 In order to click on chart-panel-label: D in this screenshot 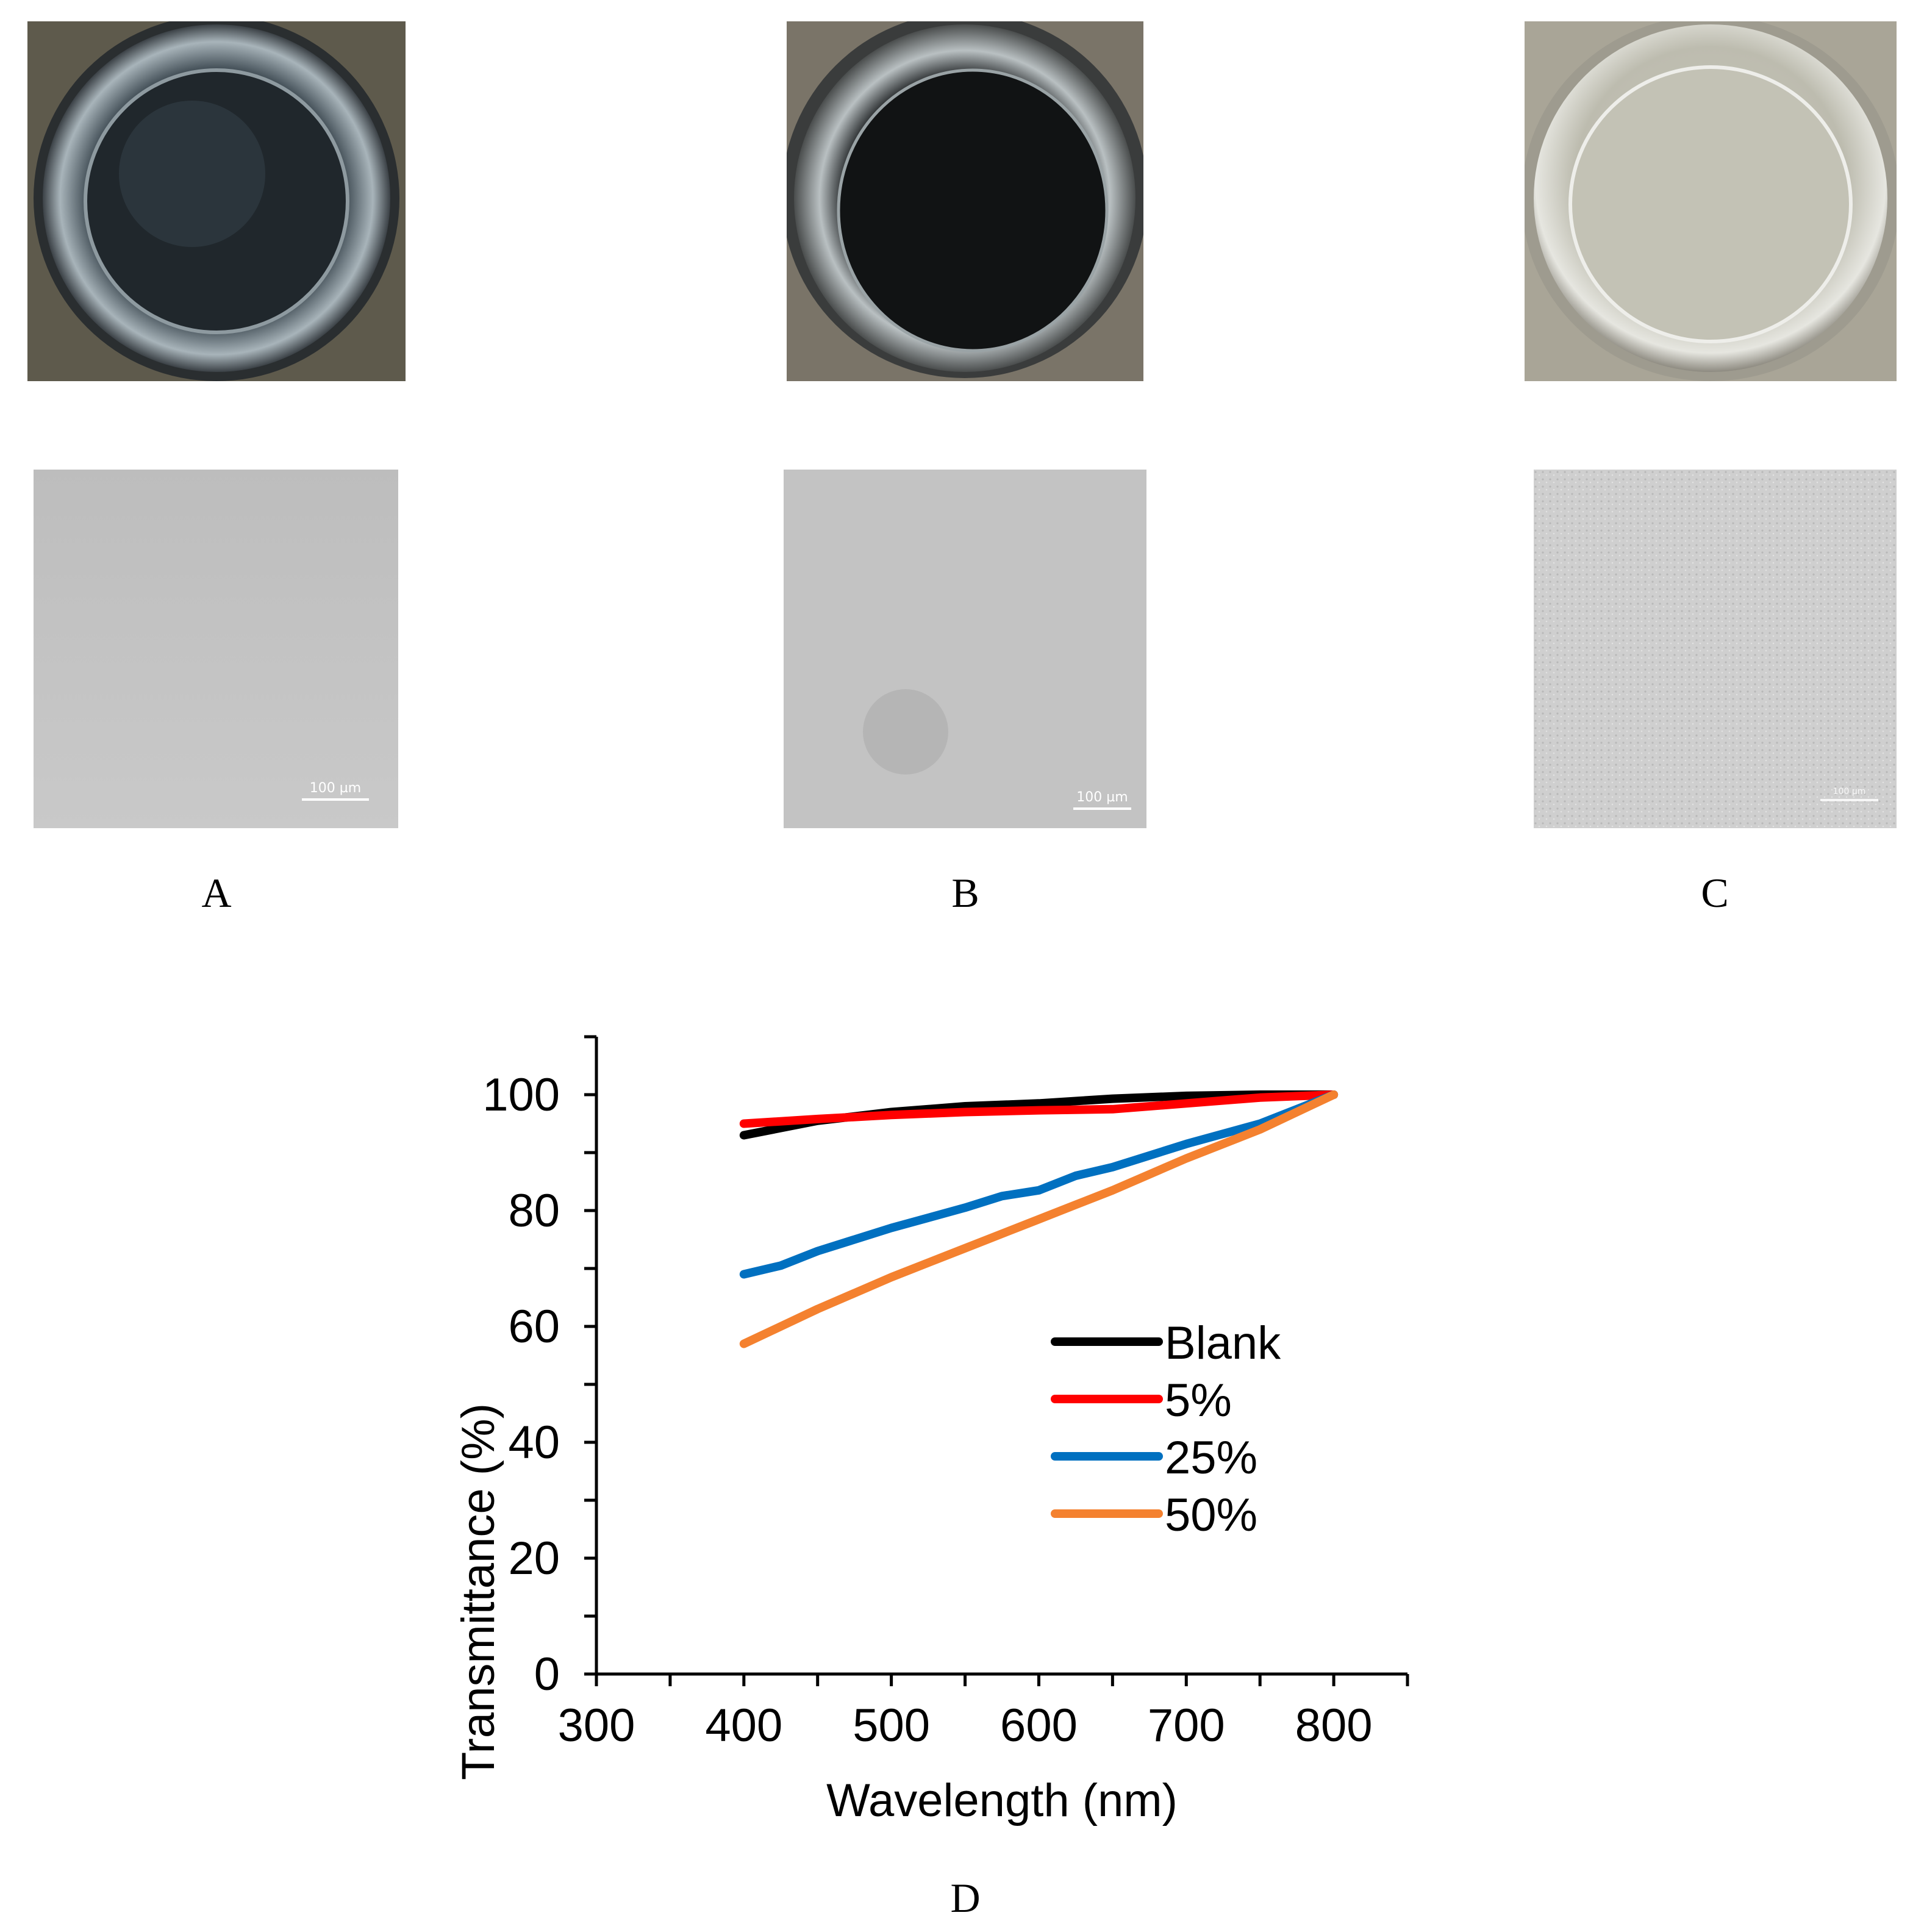, I will do `click(965, 1898)`.